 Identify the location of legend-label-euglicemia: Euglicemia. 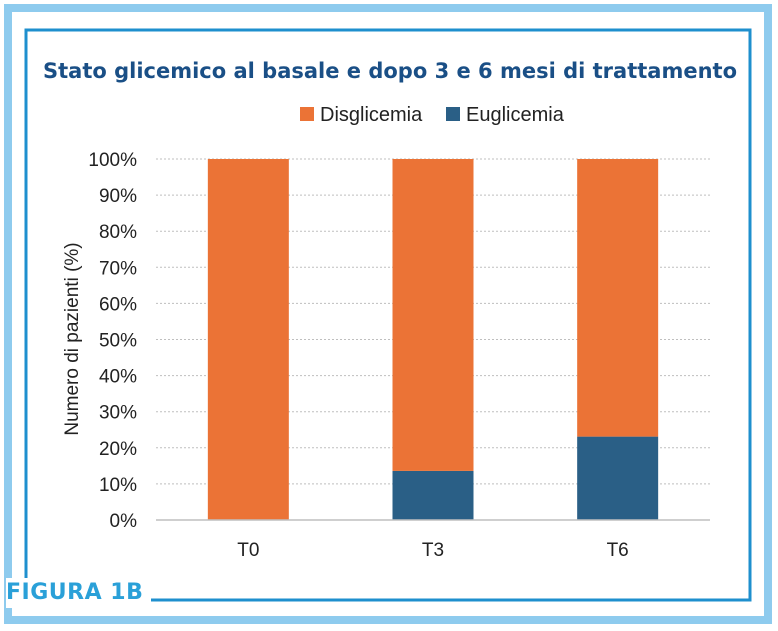
(515, 115).